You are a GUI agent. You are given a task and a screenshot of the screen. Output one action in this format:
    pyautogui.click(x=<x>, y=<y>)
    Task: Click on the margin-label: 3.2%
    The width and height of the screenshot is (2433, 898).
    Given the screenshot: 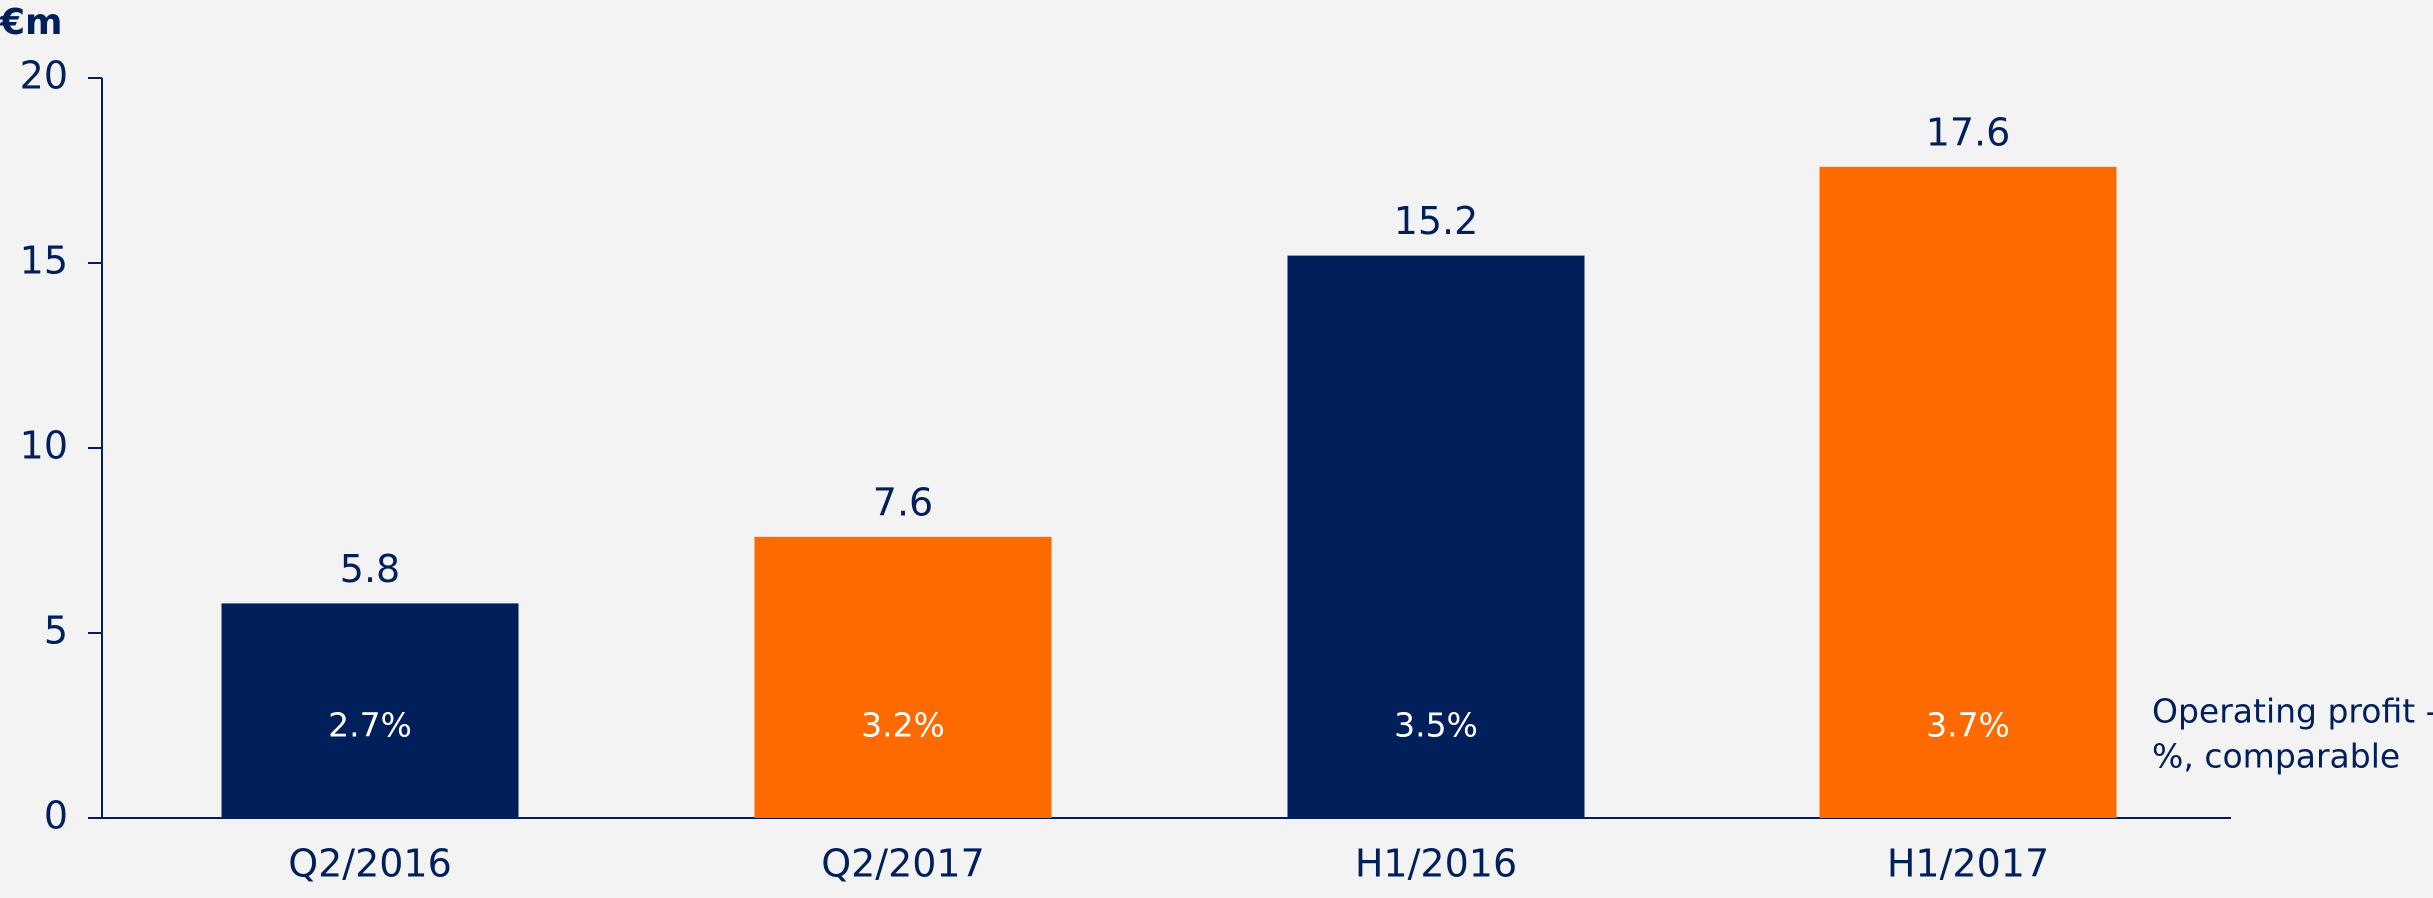 What is the action you would take?
    pyautogui.click(x=903, y=725)
    